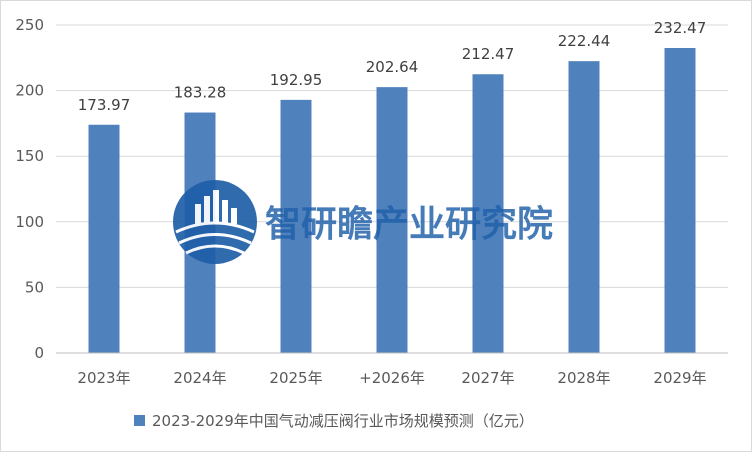 The image size is (752, 452). Describe the element at coordinates (296, 80) in the screenshot. I see `data-label-2: 192.95` at that location.